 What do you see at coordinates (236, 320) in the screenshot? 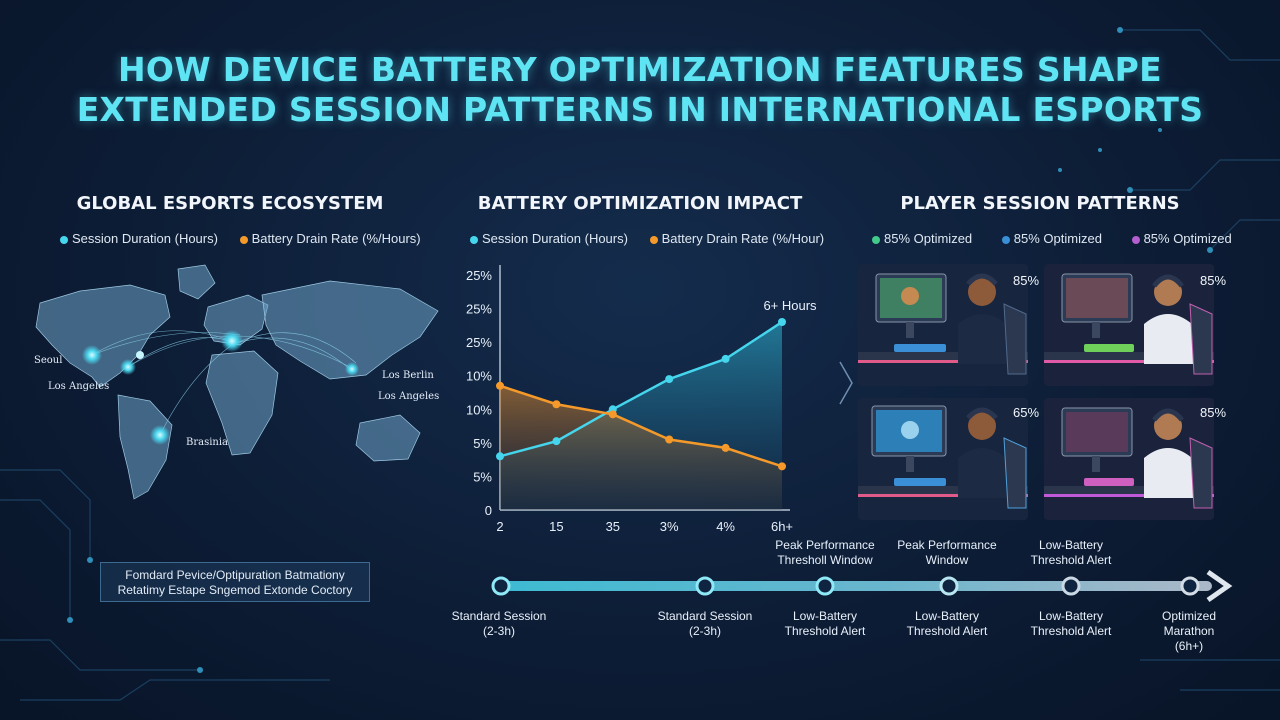
I see `continent-europe` at bounding box center [236, 320].